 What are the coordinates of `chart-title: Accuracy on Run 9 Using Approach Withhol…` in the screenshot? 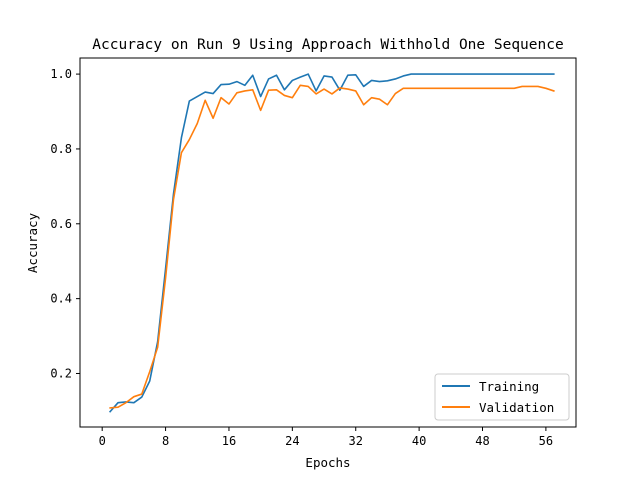 It's located at (327, 45).